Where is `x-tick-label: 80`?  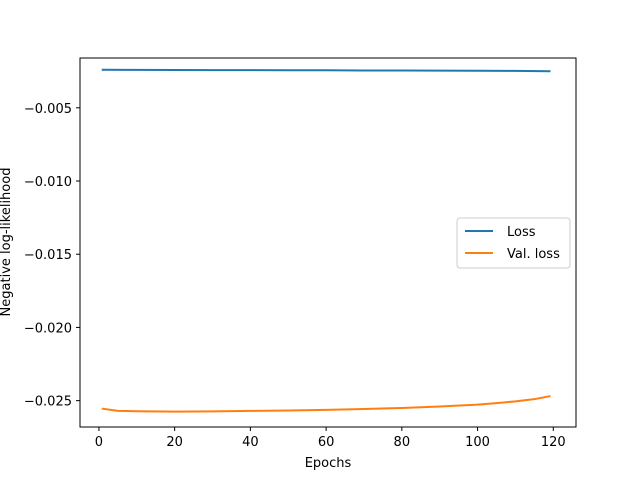
x-tick-label: 80 is located at coordinates (402, 442).